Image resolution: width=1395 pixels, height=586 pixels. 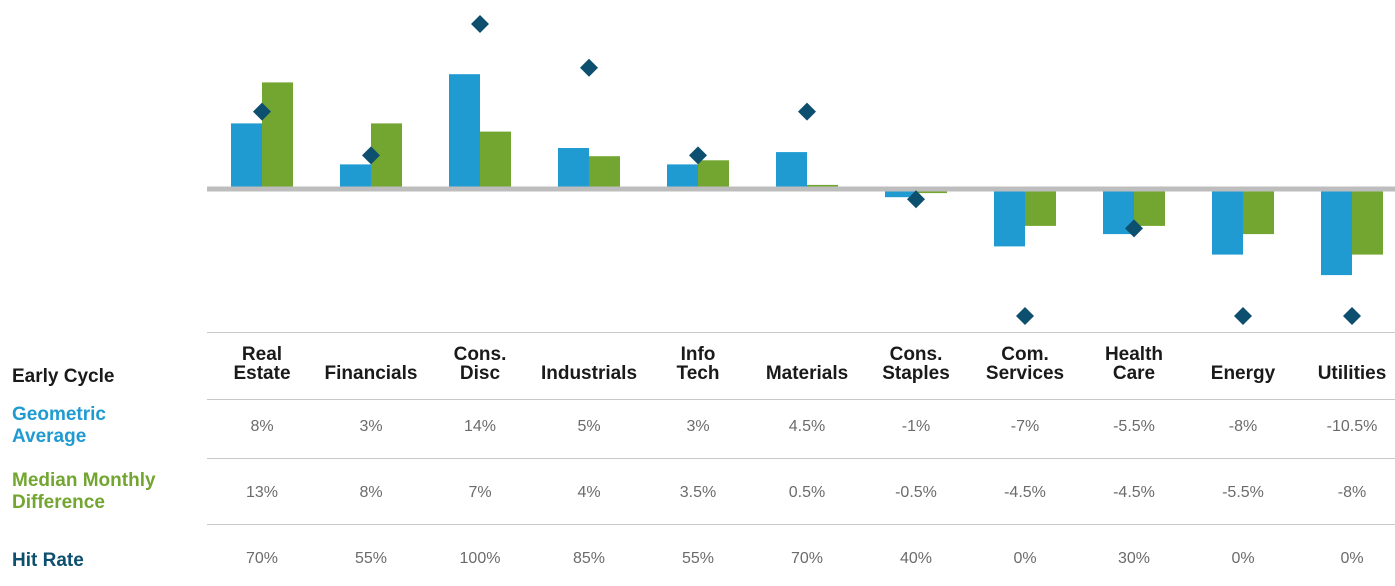 What do you see at coordinates (589, 426) in the screenshot?
I see `geometric-average-cell: 5%` at bounding box center [589, 426].